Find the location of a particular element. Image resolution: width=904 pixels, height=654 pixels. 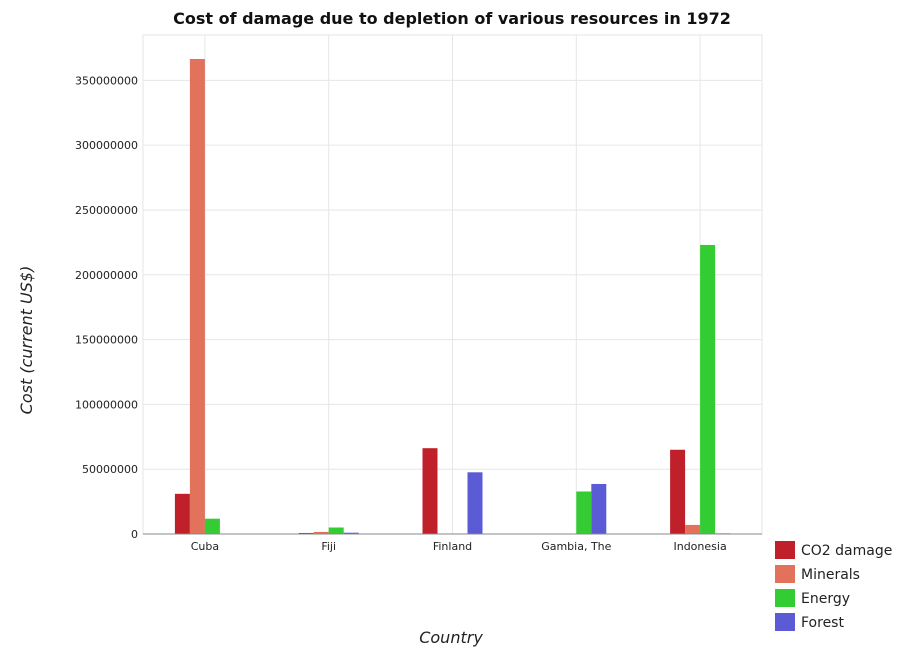

legend-label: Forest is located at coordinates (822, 623).